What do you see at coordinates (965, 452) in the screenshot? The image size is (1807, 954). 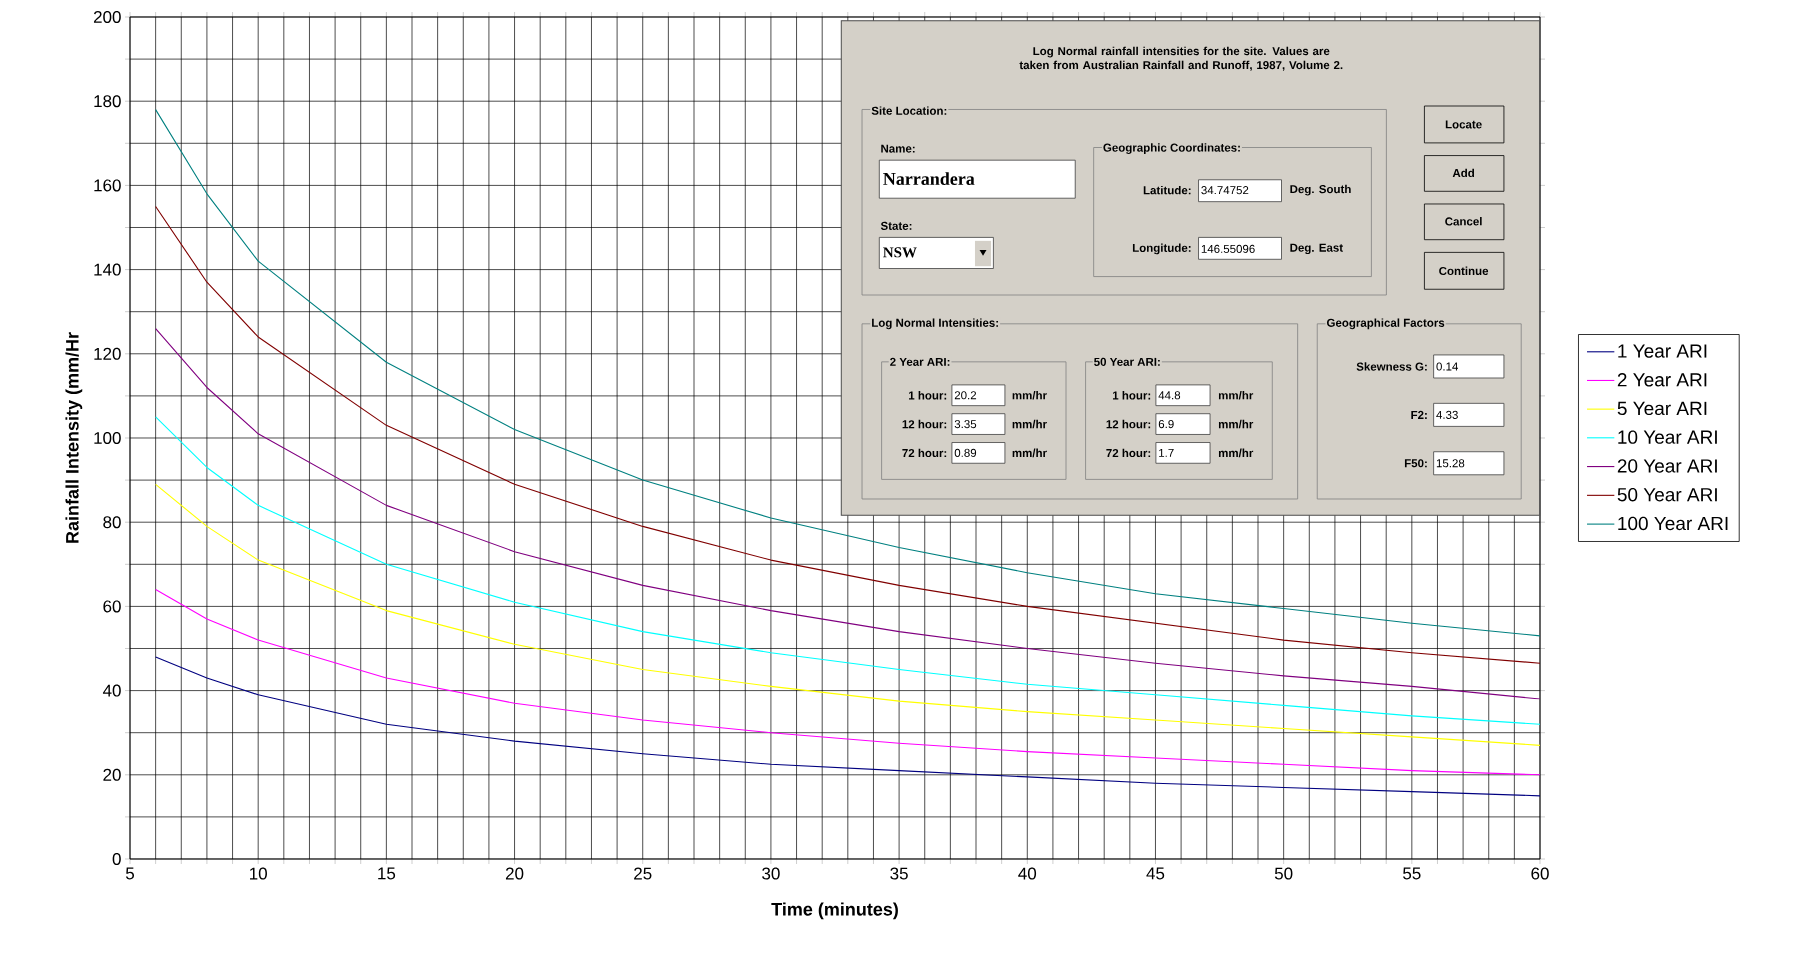 I see `annotation: 0.89` at bounding box center [965, 452].